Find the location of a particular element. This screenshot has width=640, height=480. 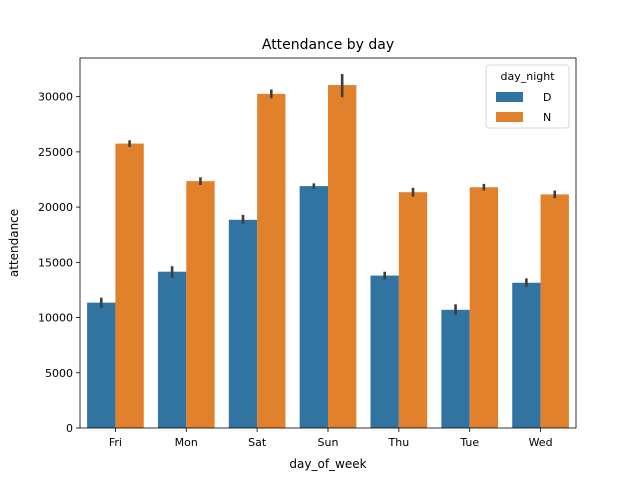

x-tick-label: Sat is located at coordinates (257, 442).